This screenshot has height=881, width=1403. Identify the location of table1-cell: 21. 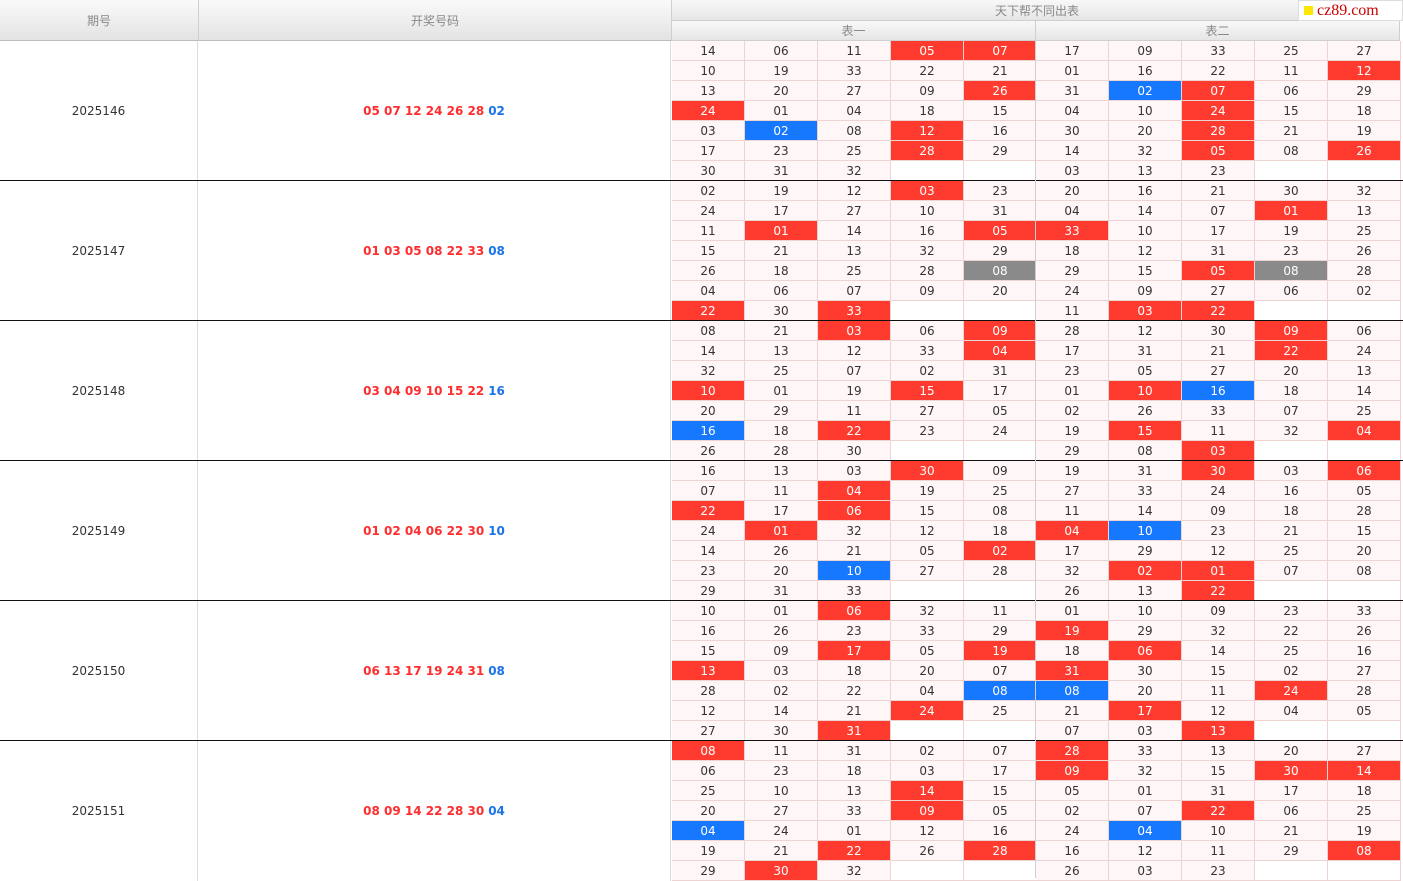
(1000, 71).